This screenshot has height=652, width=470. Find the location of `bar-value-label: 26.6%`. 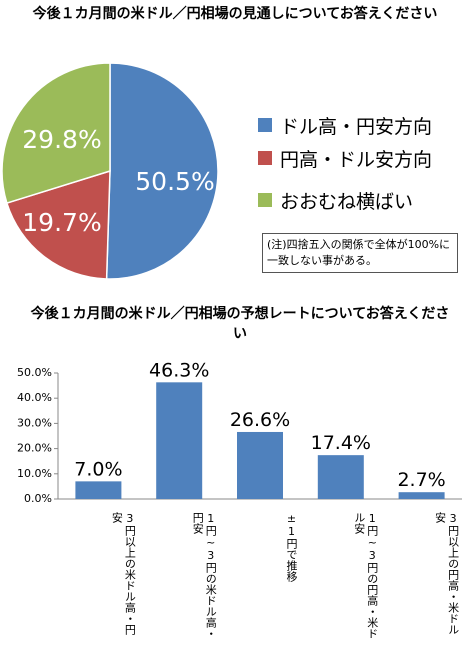

bar-value-label: 26.6% is located at coordinates (260, 420).